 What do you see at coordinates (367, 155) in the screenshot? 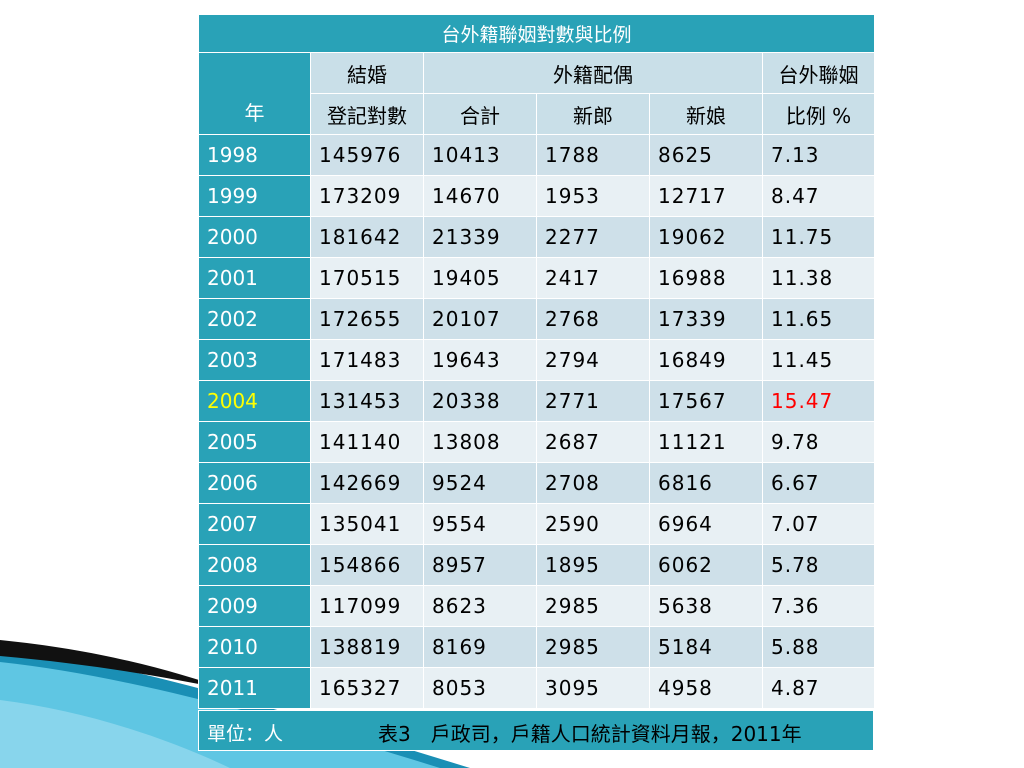
I see `cell-registered: 145976` at bounding box center [367, 155].